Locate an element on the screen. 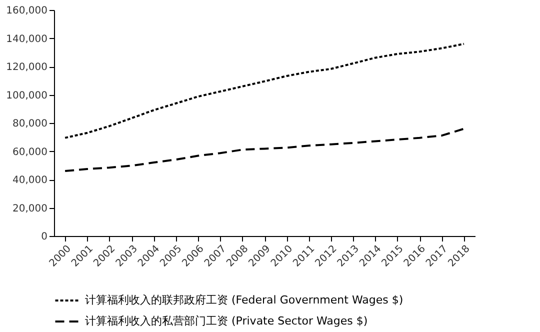 This screenshot has height=332, width=540. y-tick-label: 160,000 is located at coordinates (27, 11).